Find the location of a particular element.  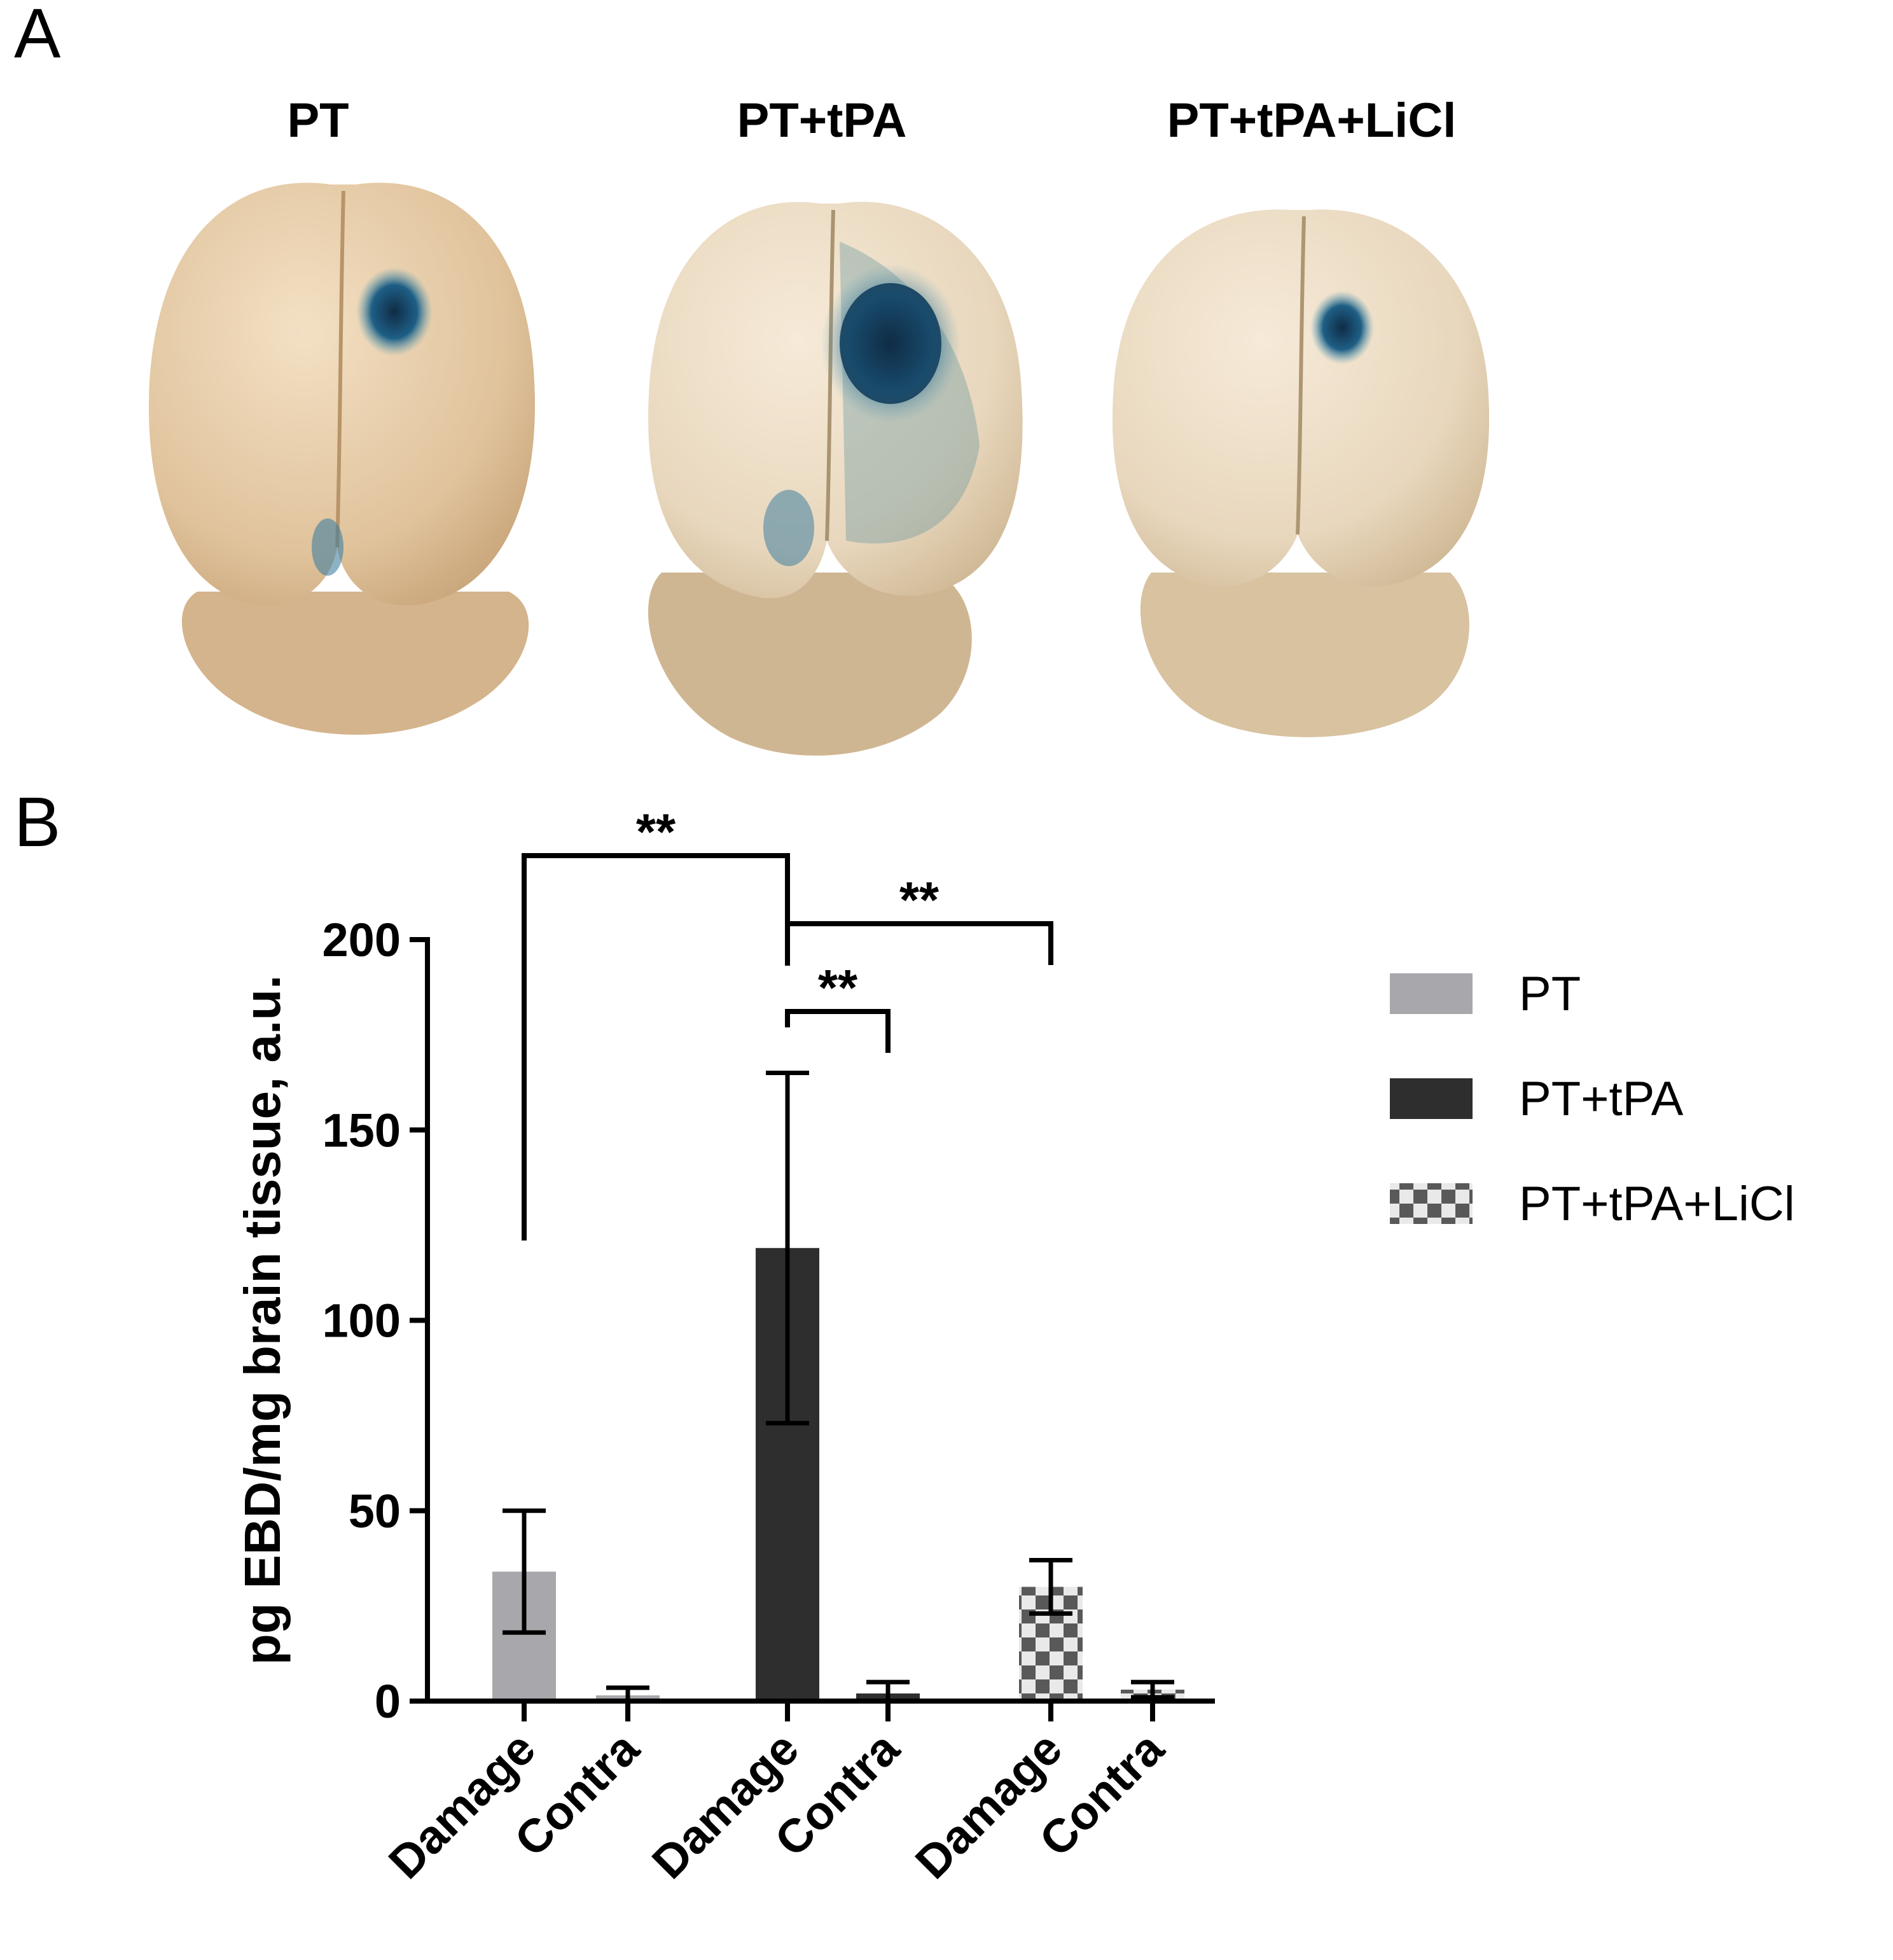

y-tick-label-100: 100 is located at coordinates (361, 1321).